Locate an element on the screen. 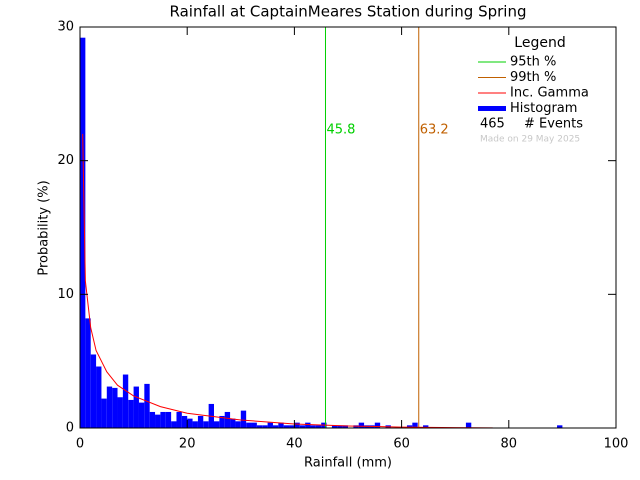 This screenshot has height=480, width=640. legend-label: Histogram is located at coordinates (543, 108).